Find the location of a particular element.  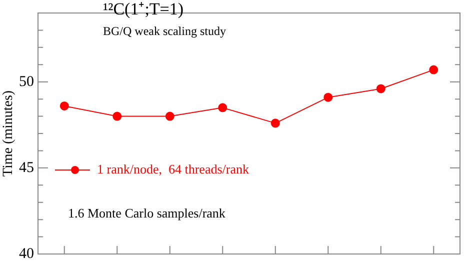

legend-label: 1 rank/node, 64 threads/rank is located at coordinates (173, 168).